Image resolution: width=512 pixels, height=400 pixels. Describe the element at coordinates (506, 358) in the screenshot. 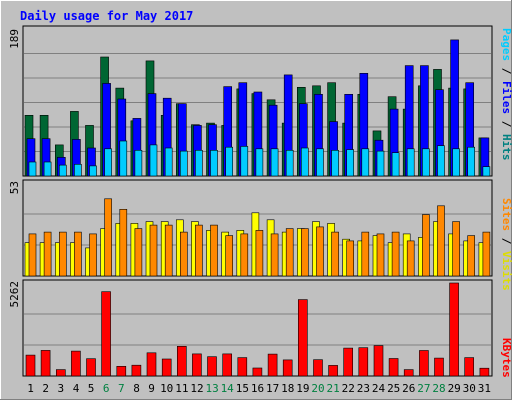

I see `legend-kbytes: KBytes` at that location.